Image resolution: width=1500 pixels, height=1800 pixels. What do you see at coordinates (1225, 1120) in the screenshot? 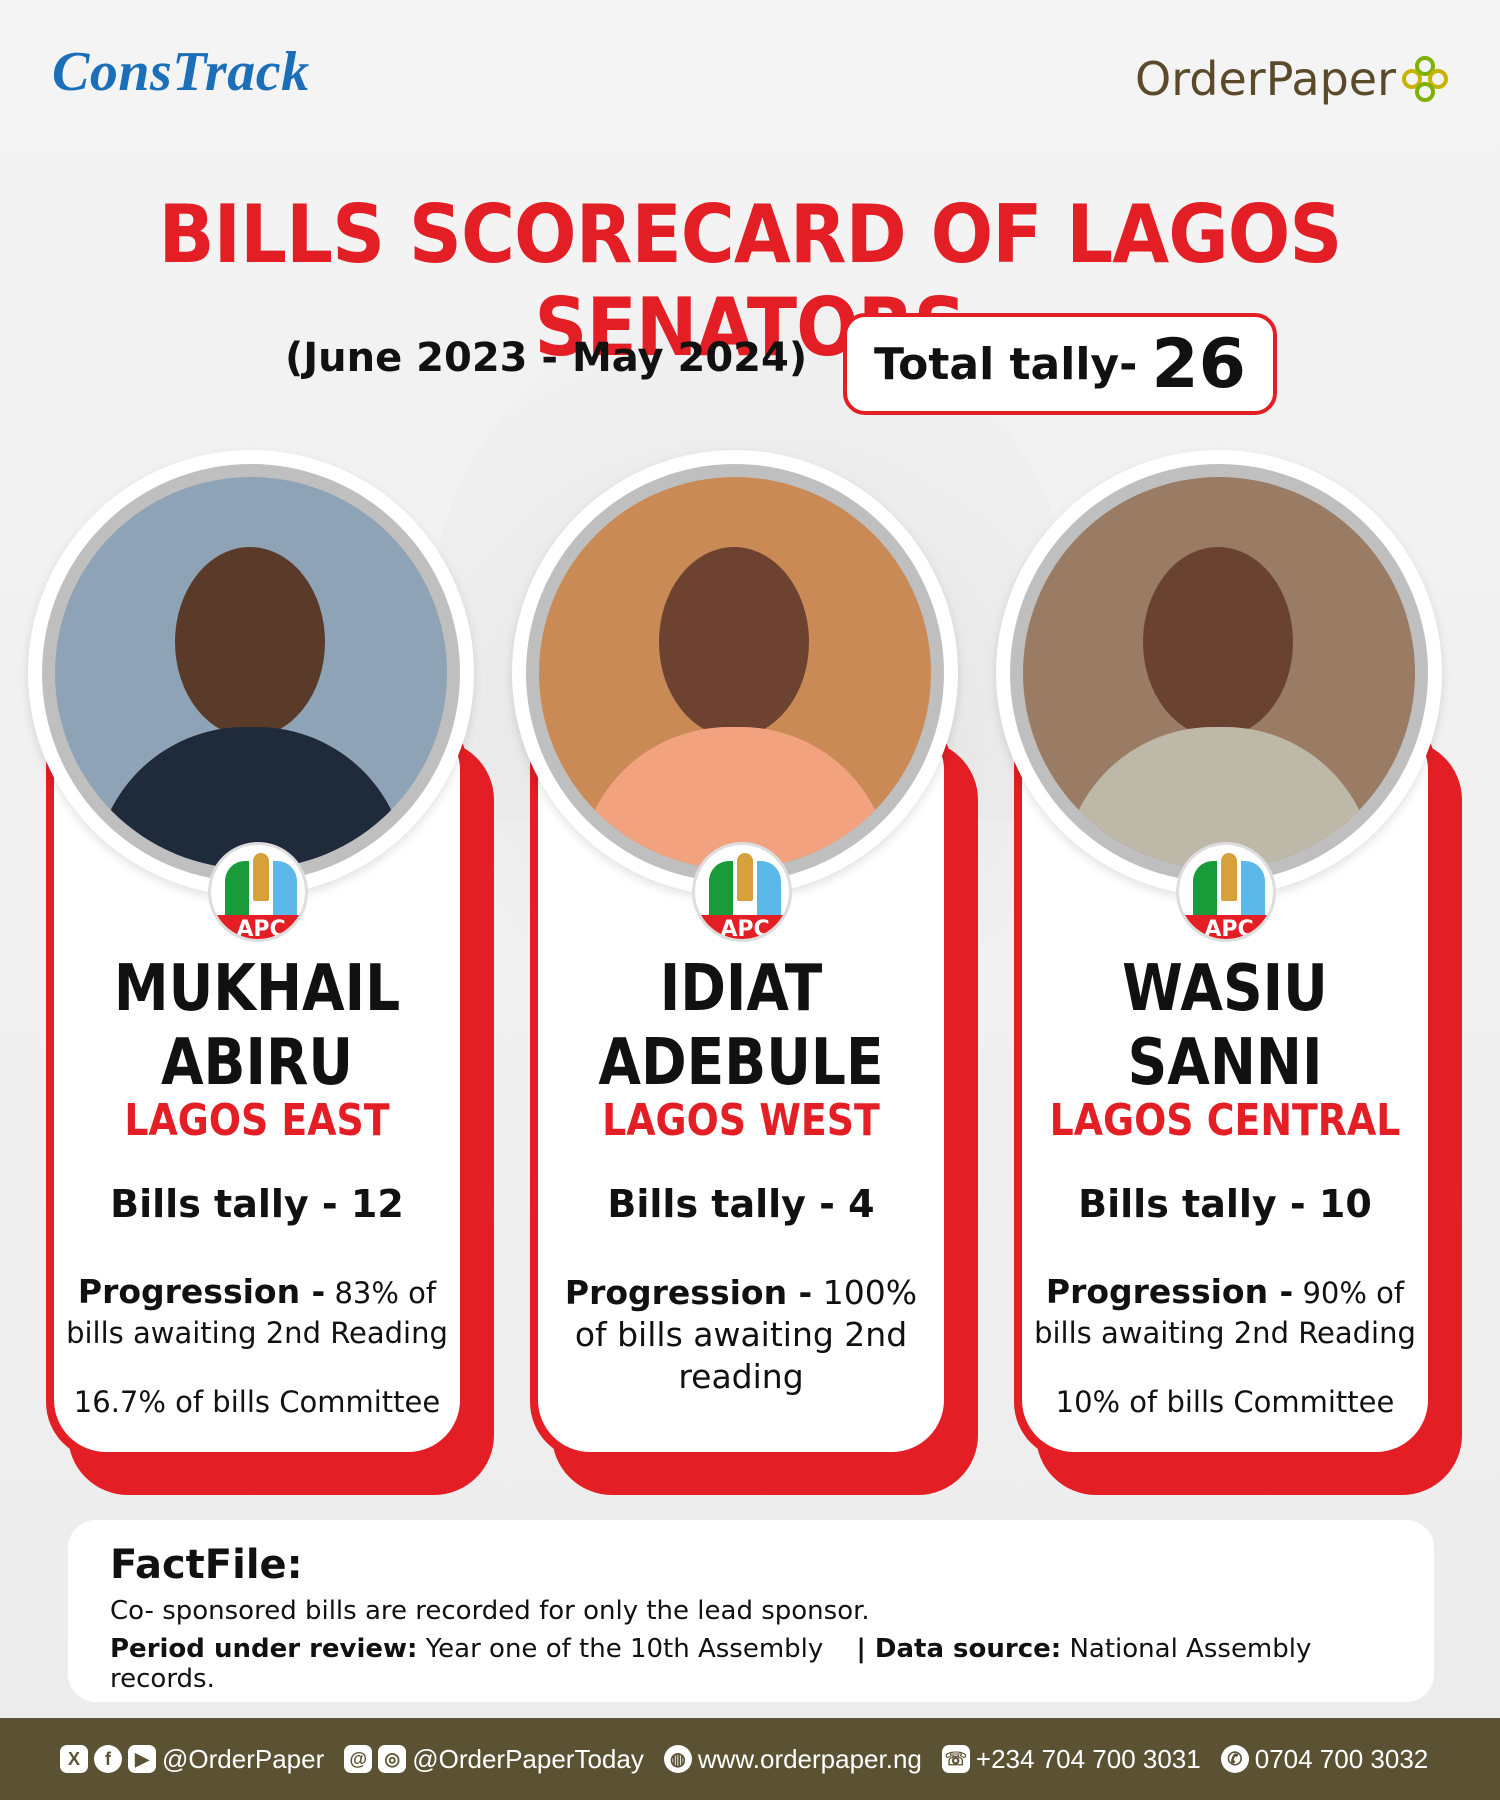
I see `senator-district: LAGOS CENTRAL` at bounding box center [1225, 1120].